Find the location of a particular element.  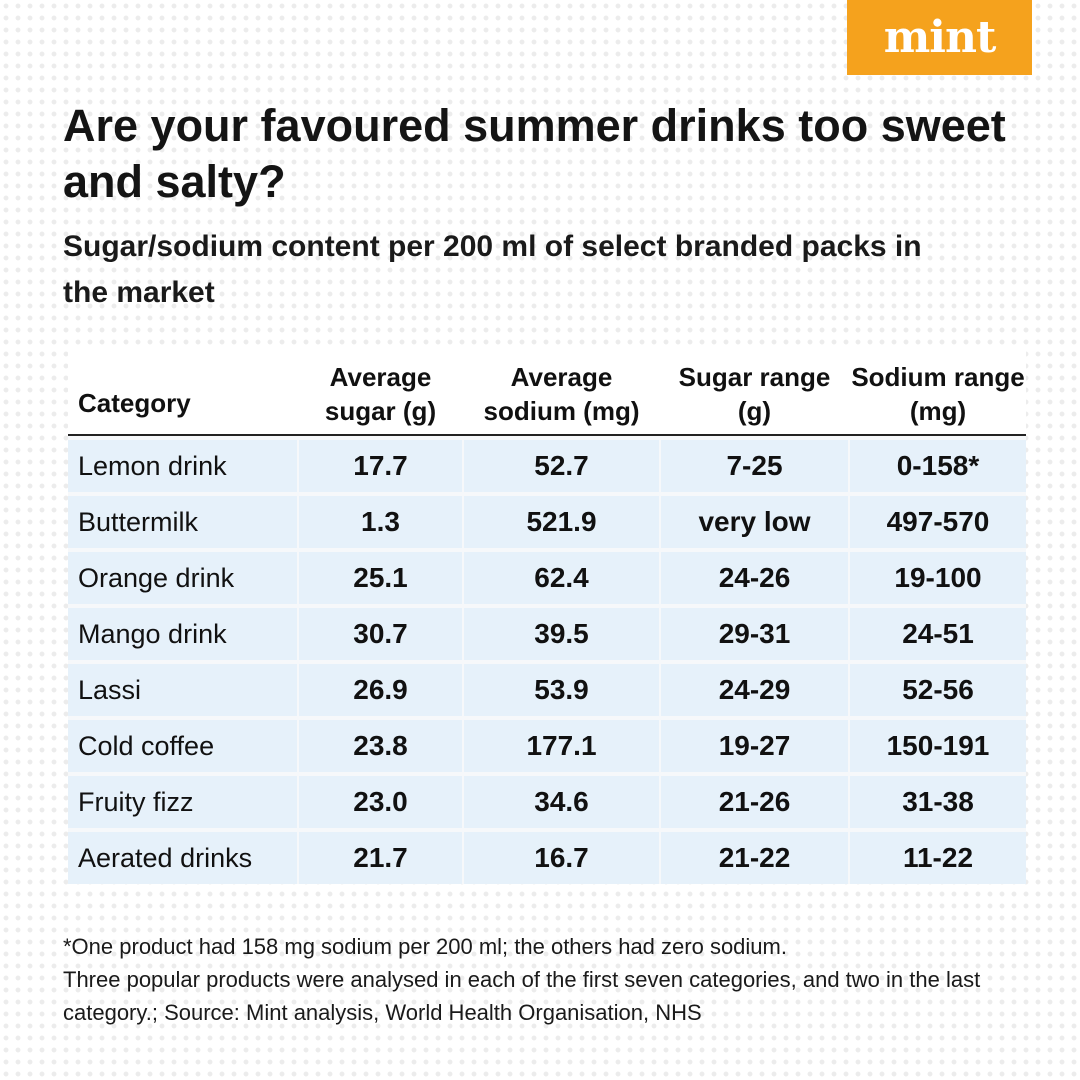

table-cell-sugar-range: 19-27 is located at coordinates (754, 746).